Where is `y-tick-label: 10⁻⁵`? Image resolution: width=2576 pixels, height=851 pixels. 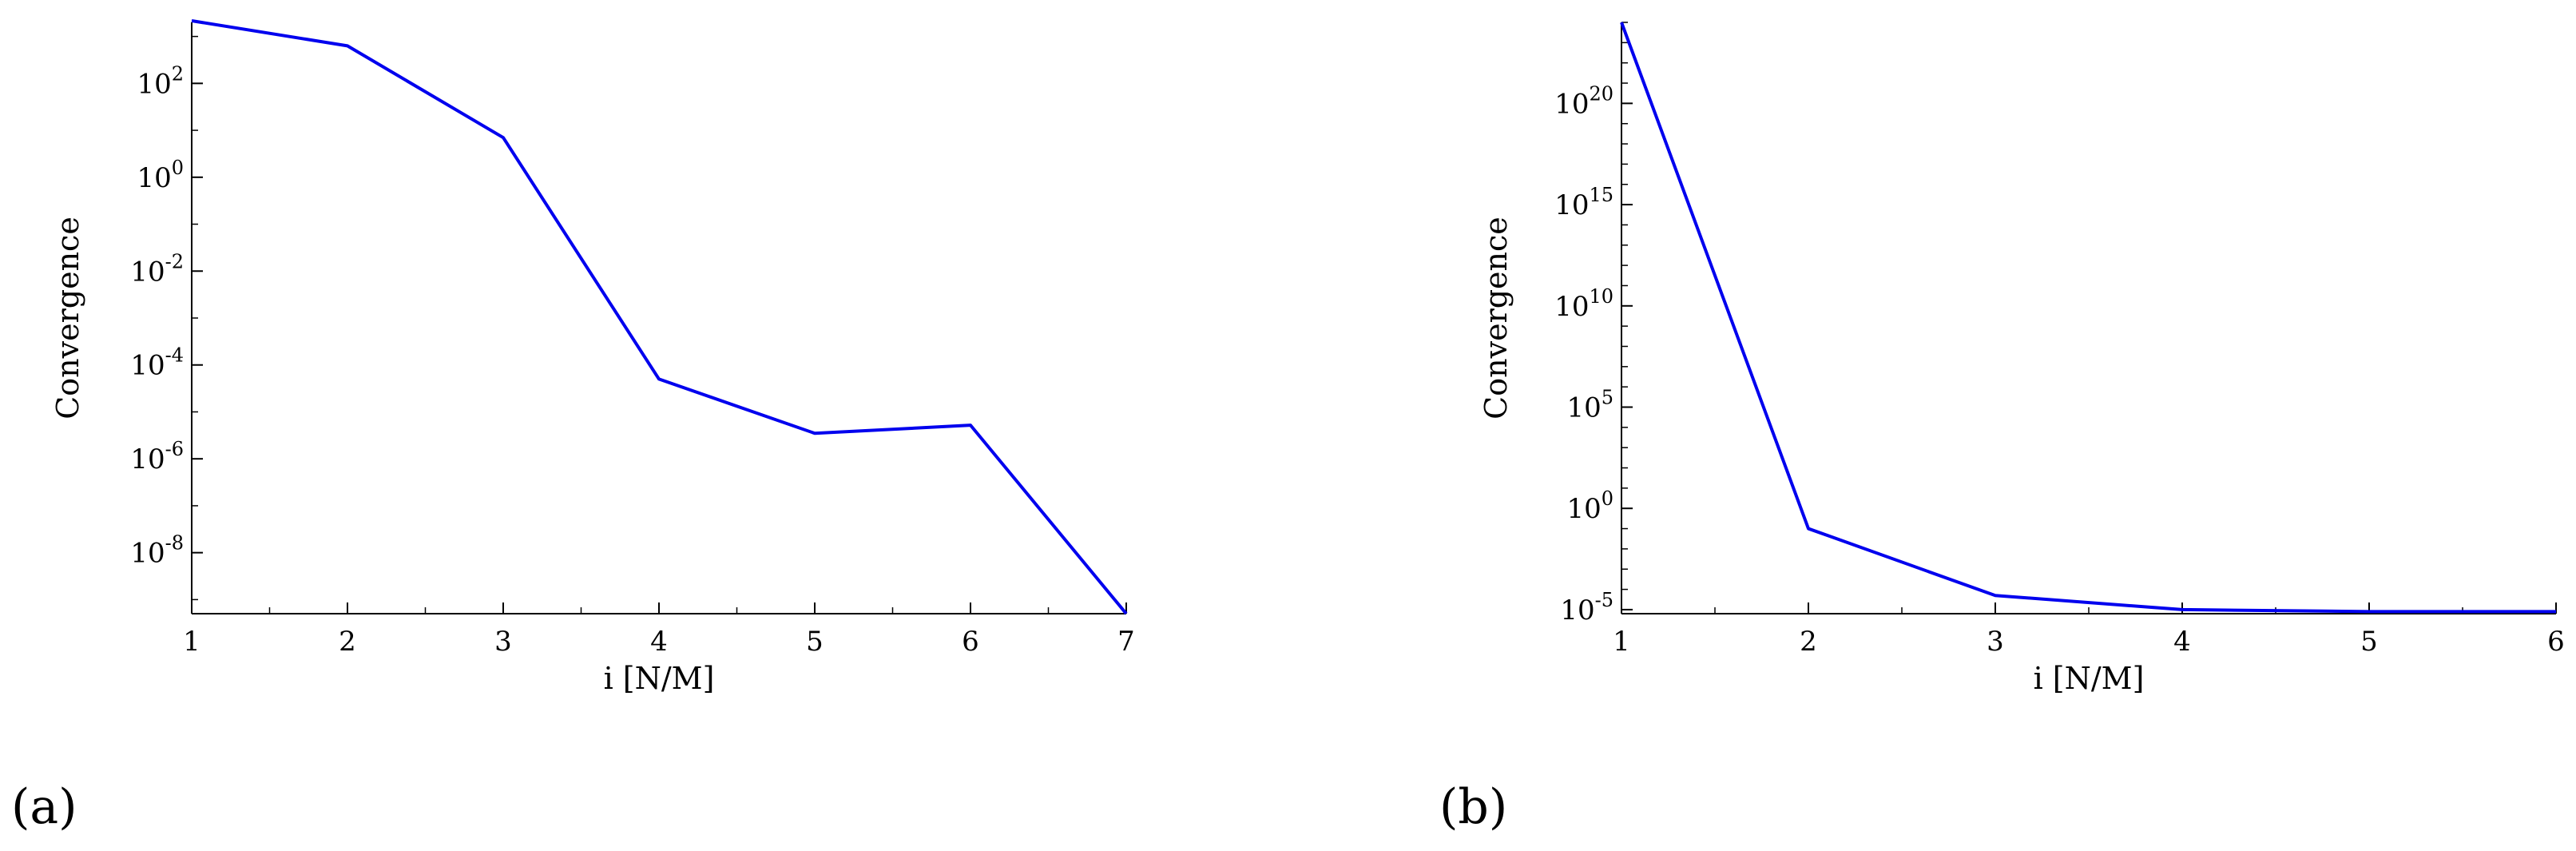 y-tick-label: 10⁻⁵ is located at coordinates (1586, 607).